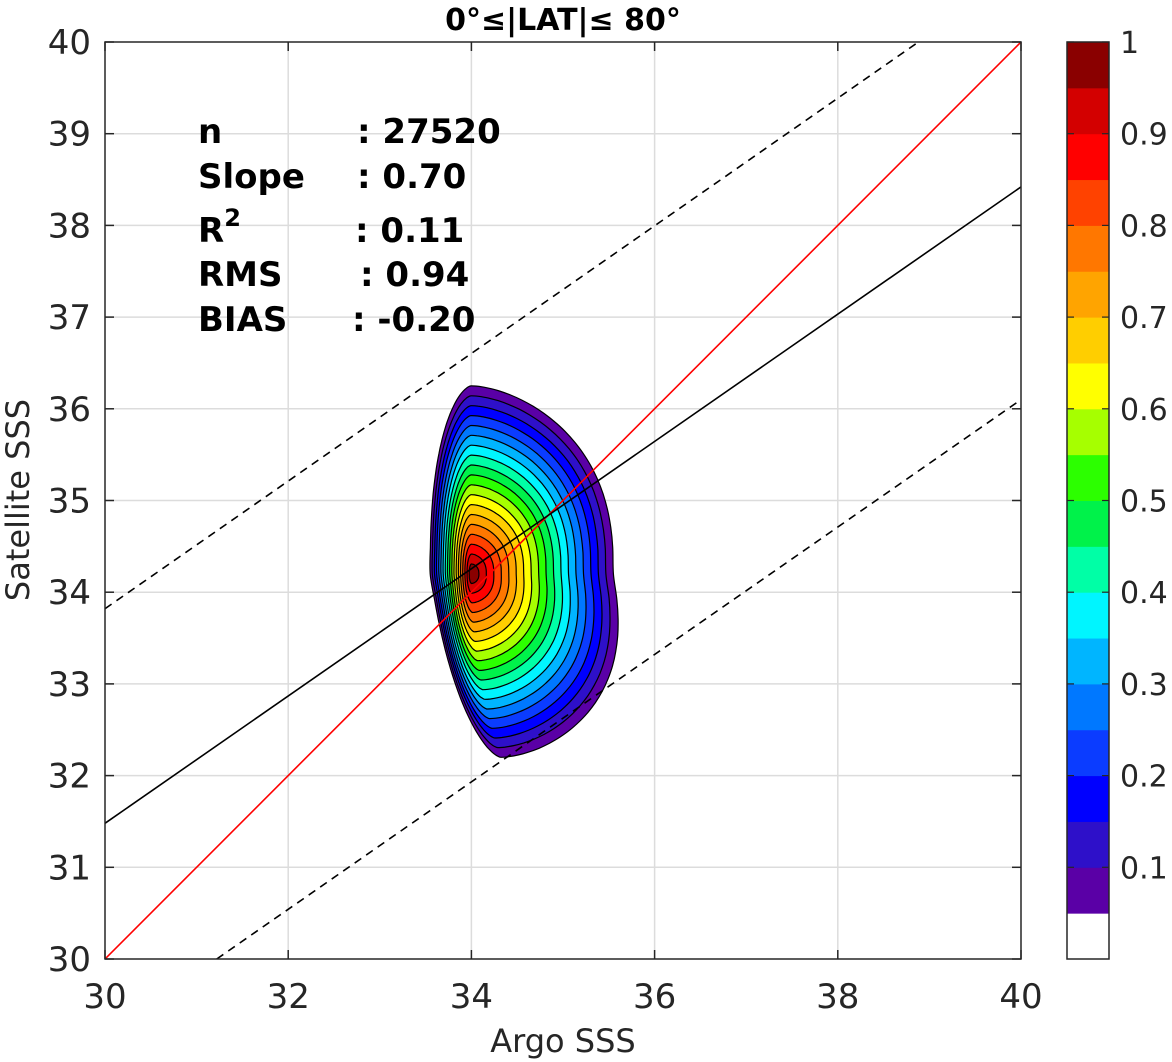 This screenshot has width=1172, height=1062. Describe the element at coordinates (251, 177) in the screenshot. I see `stat-label: Slope` at that location.